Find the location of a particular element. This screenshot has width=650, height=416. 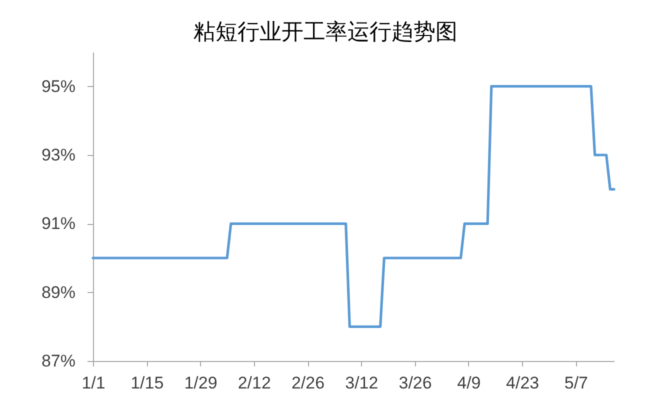

x-tick-label: 4/9 is located at coordinates (469, 383).